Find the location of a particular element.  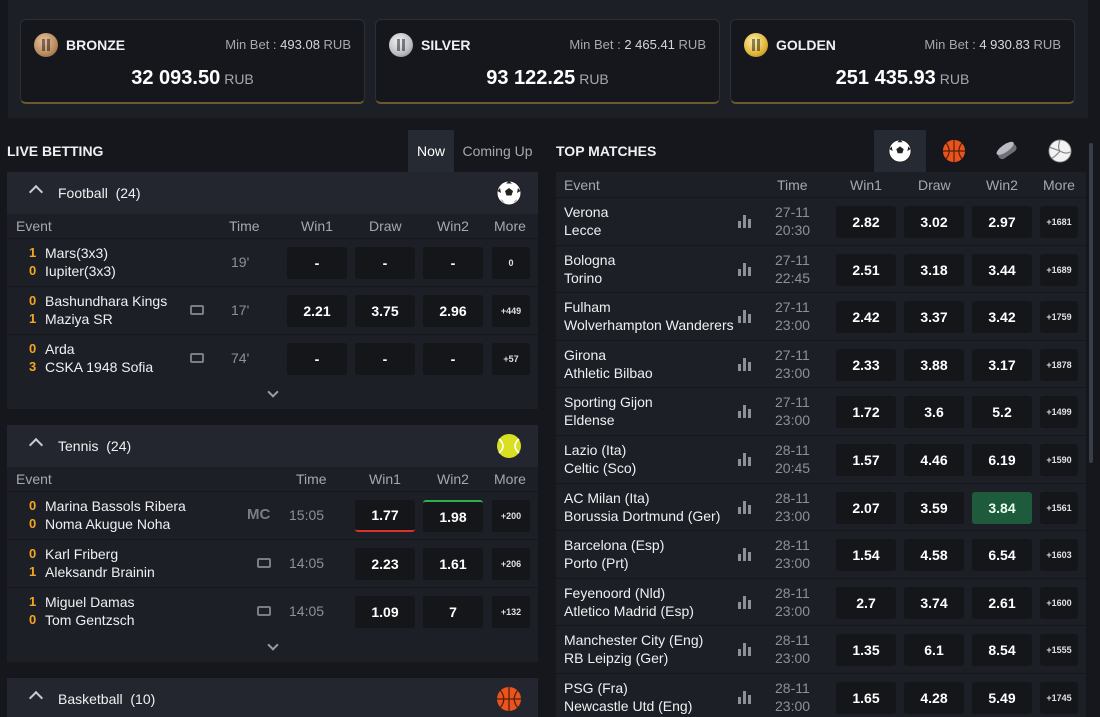

more-markets-button: +1561 is located at coordinates (1059, 507).